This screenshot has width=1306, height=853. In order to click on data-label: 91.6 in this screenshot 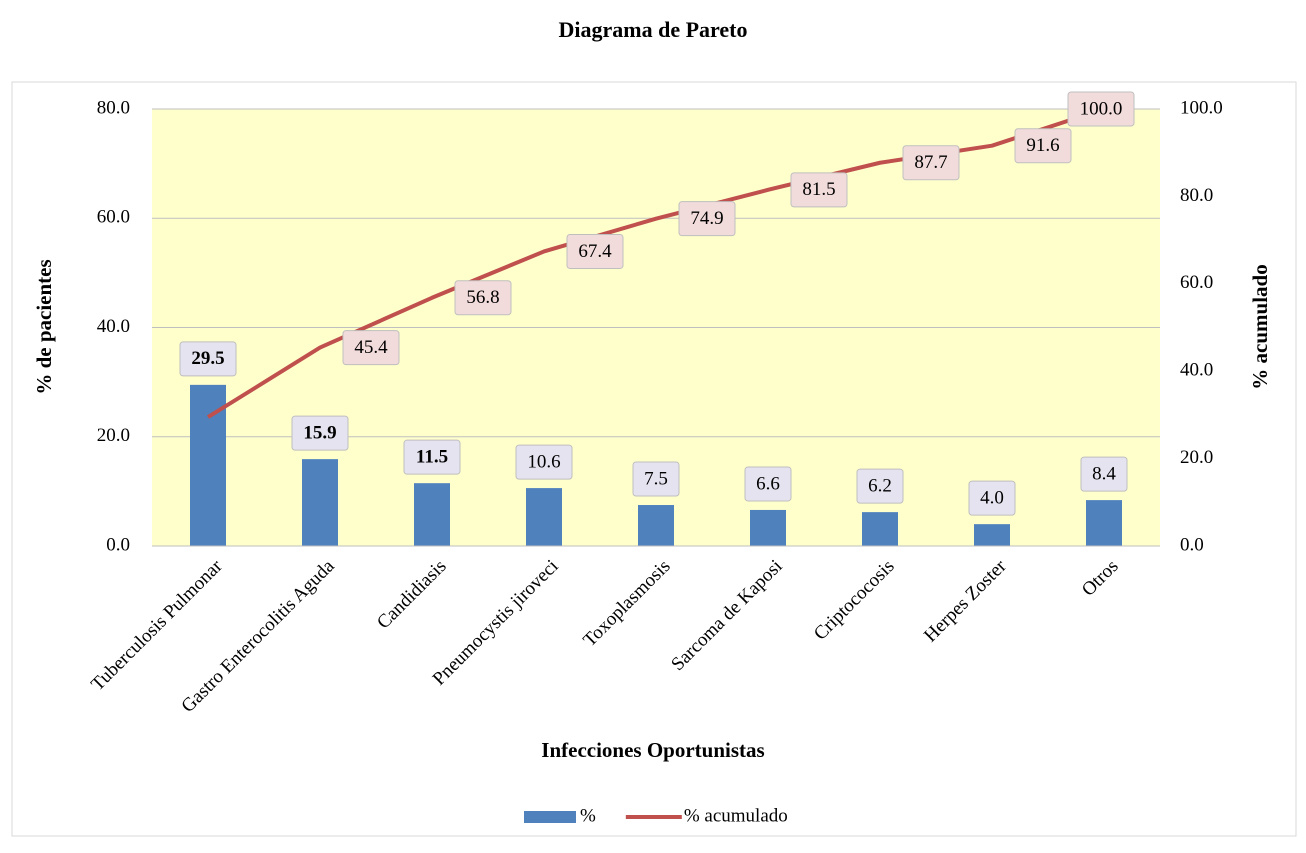, I will do `click(1042, 145)`.